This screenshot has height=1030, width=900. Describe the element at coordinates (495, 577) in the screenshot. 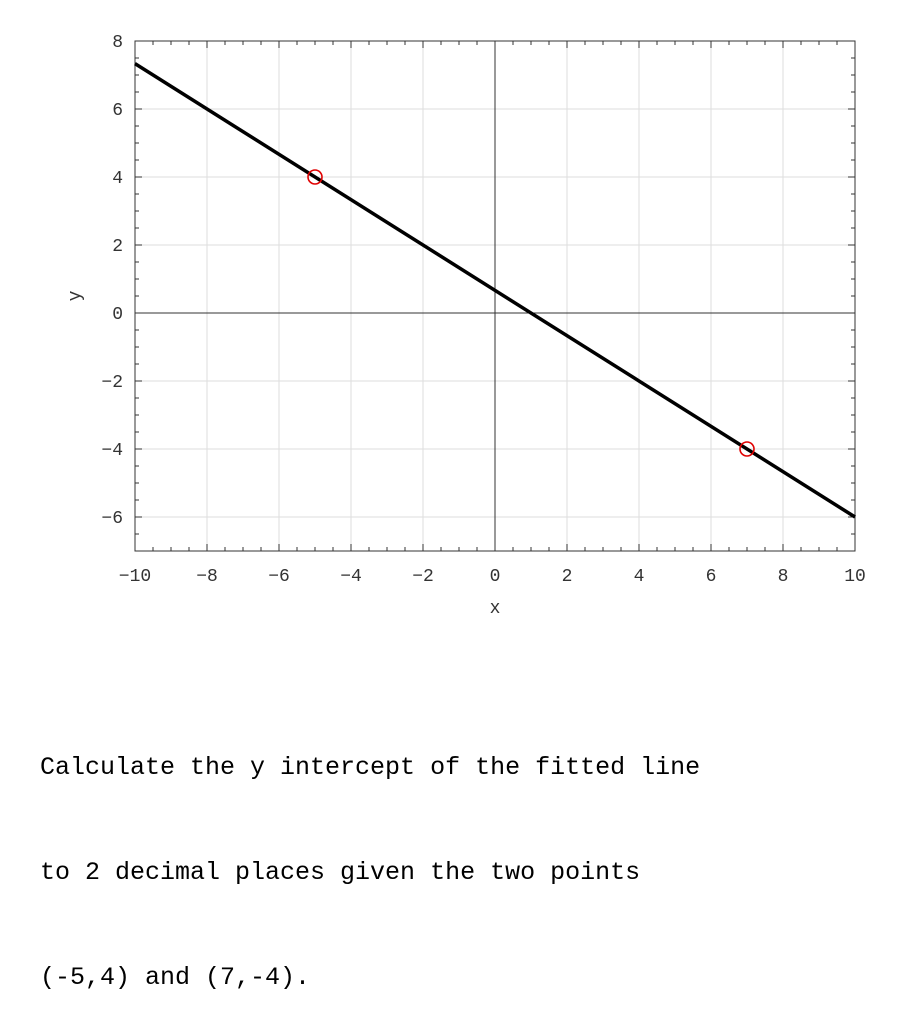

I see `x-tick-label: 0` at that location.